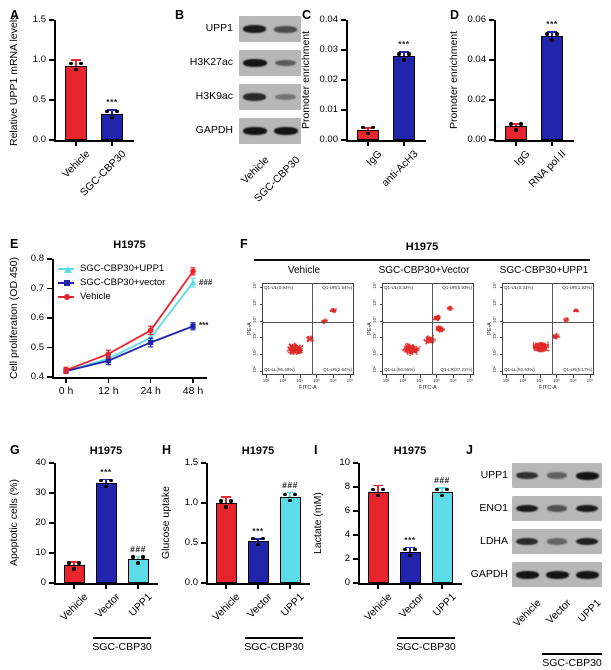 This screenshot has height=670, width=611. I want to click on flow-y-tick-label: 10⁶, so click(374, 302).